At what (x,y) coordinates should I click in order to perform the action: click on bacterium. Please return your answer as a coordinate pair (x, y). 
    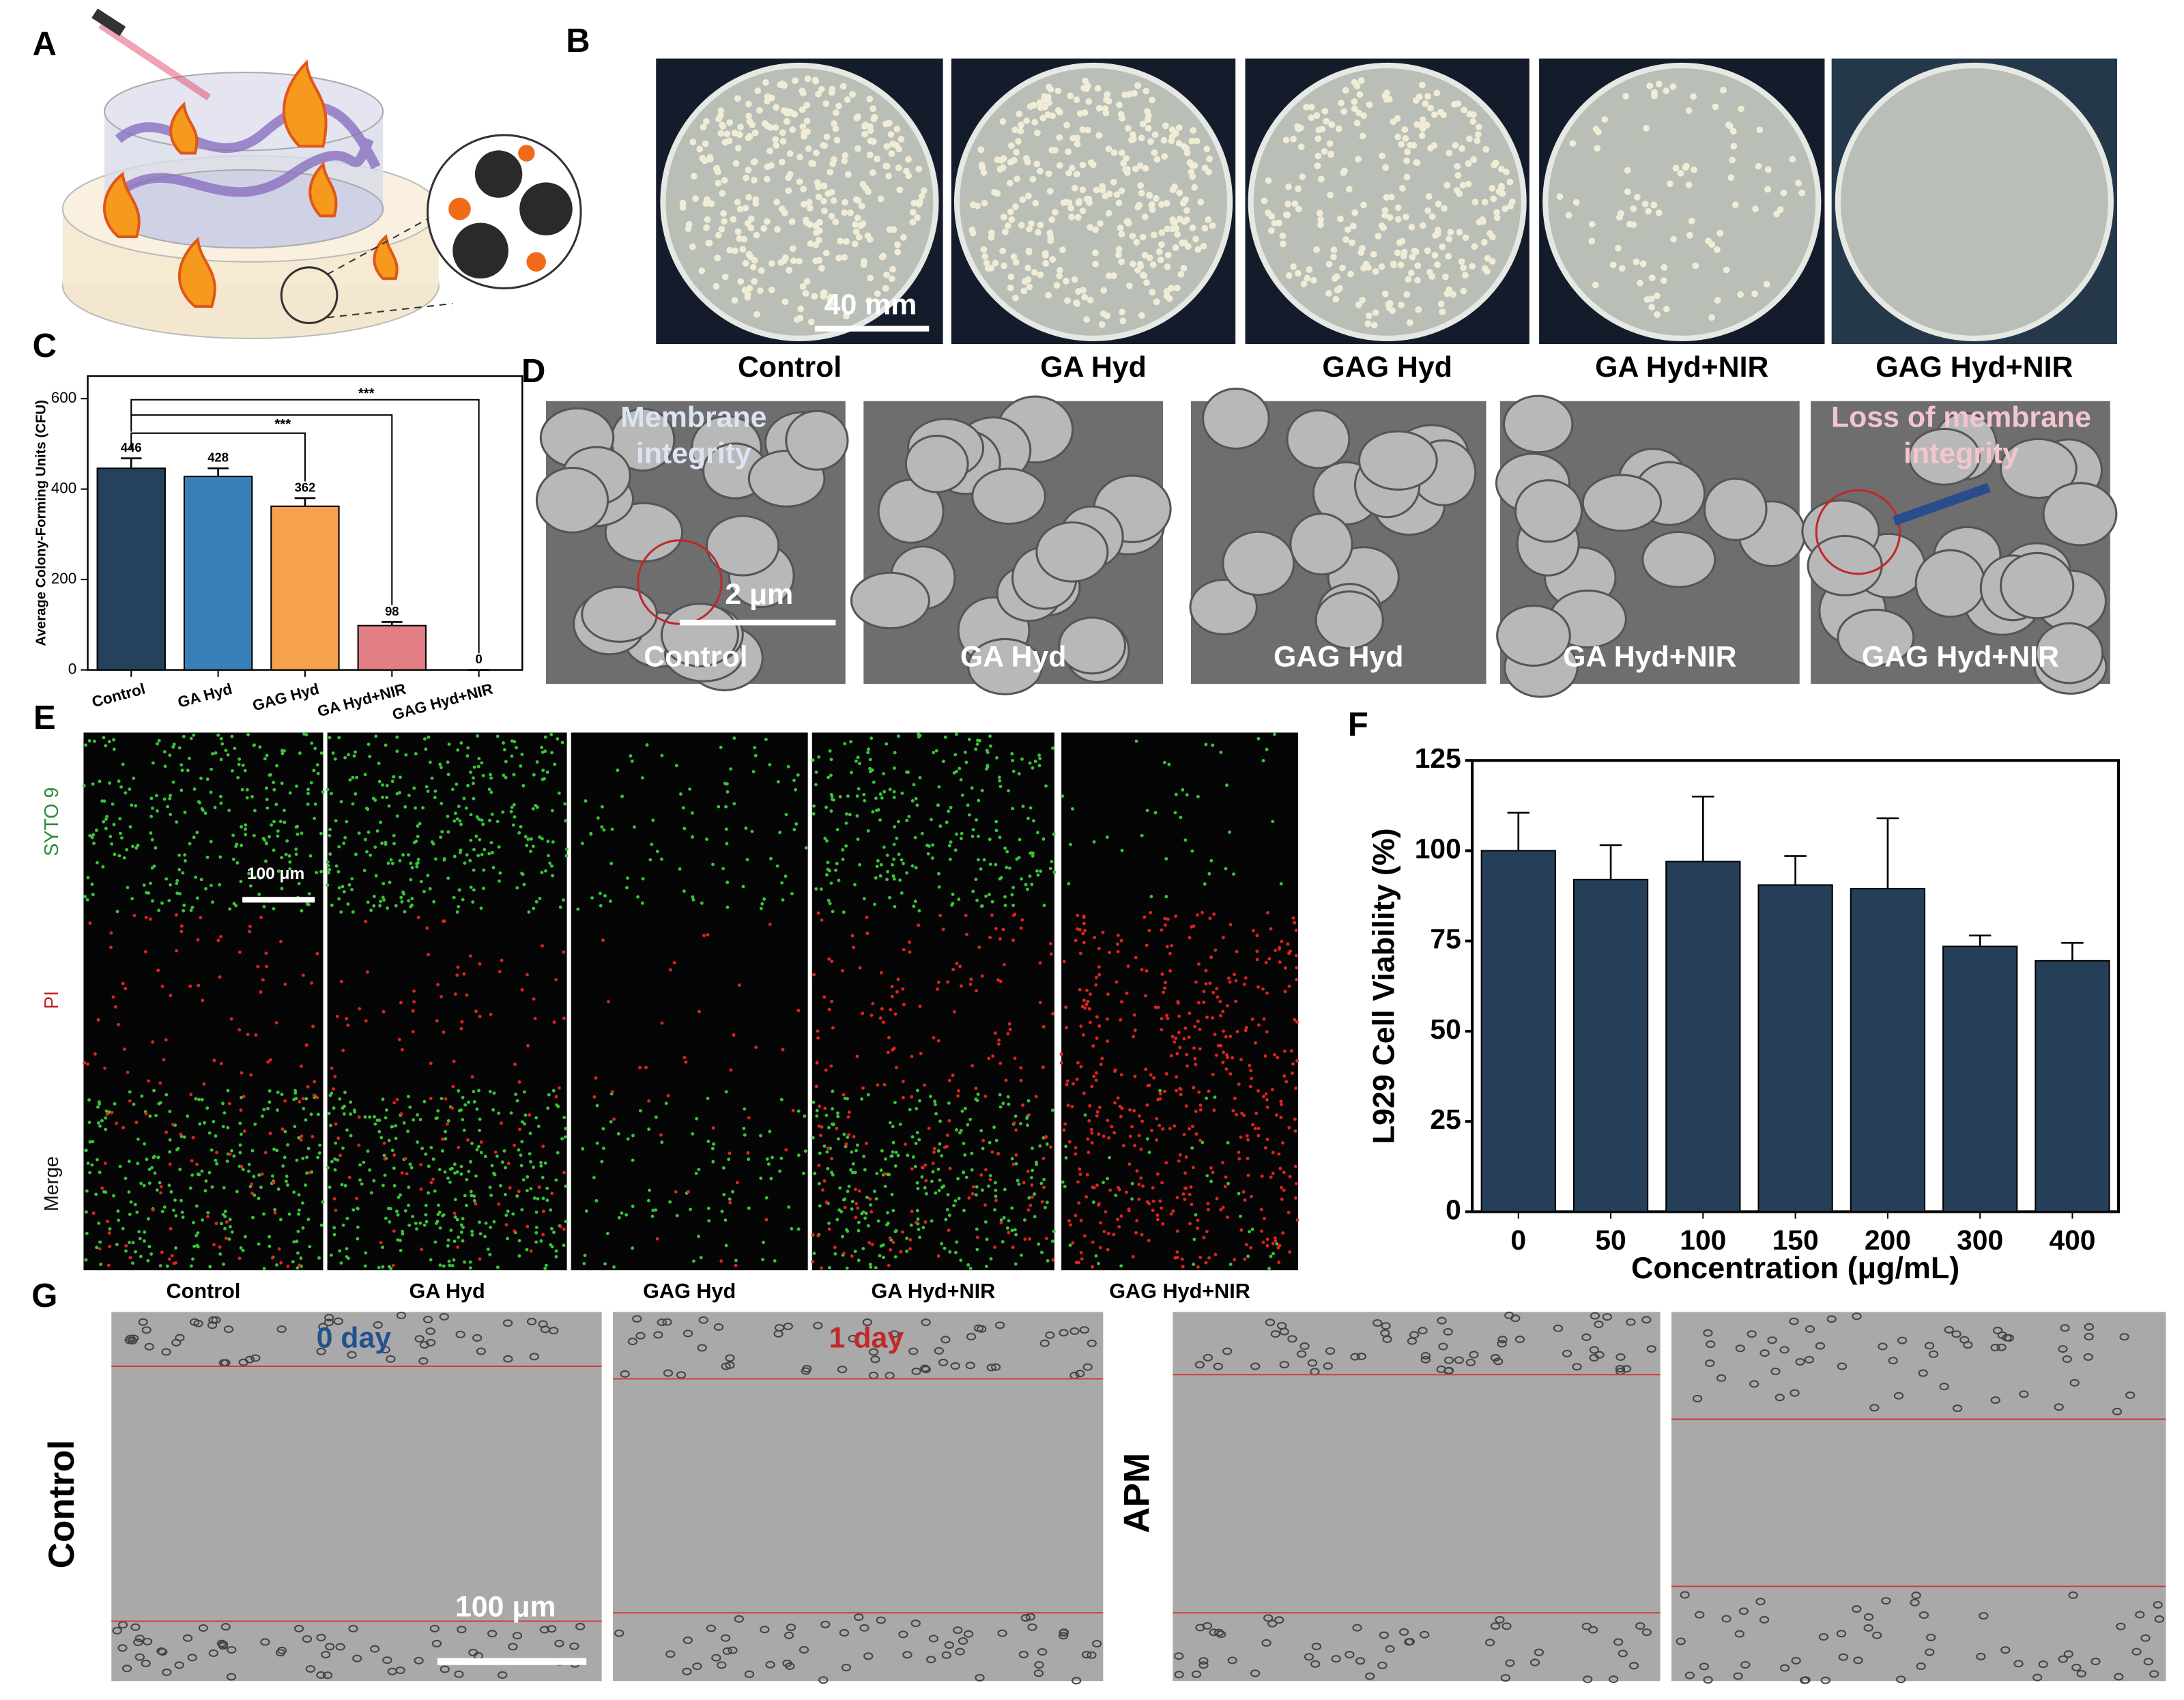
    Looking at the image, I should click on (2038, 468).